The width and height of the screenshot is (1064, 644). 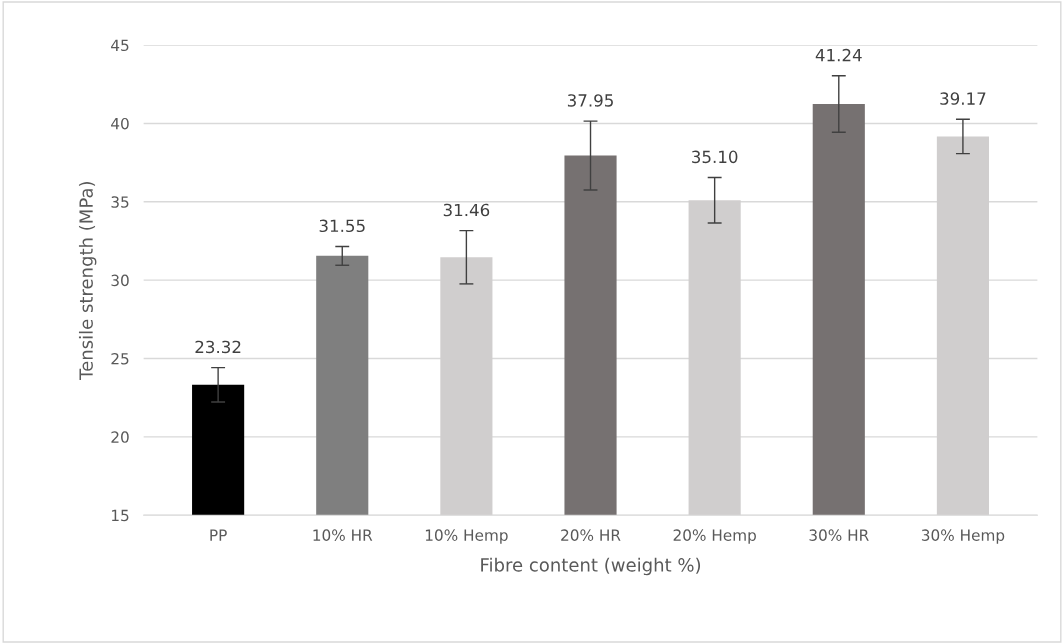 What do you see at coordinates (590, 100) in the screenshot?
I see `data-label: 37.95` at bounding box center [590, 100].